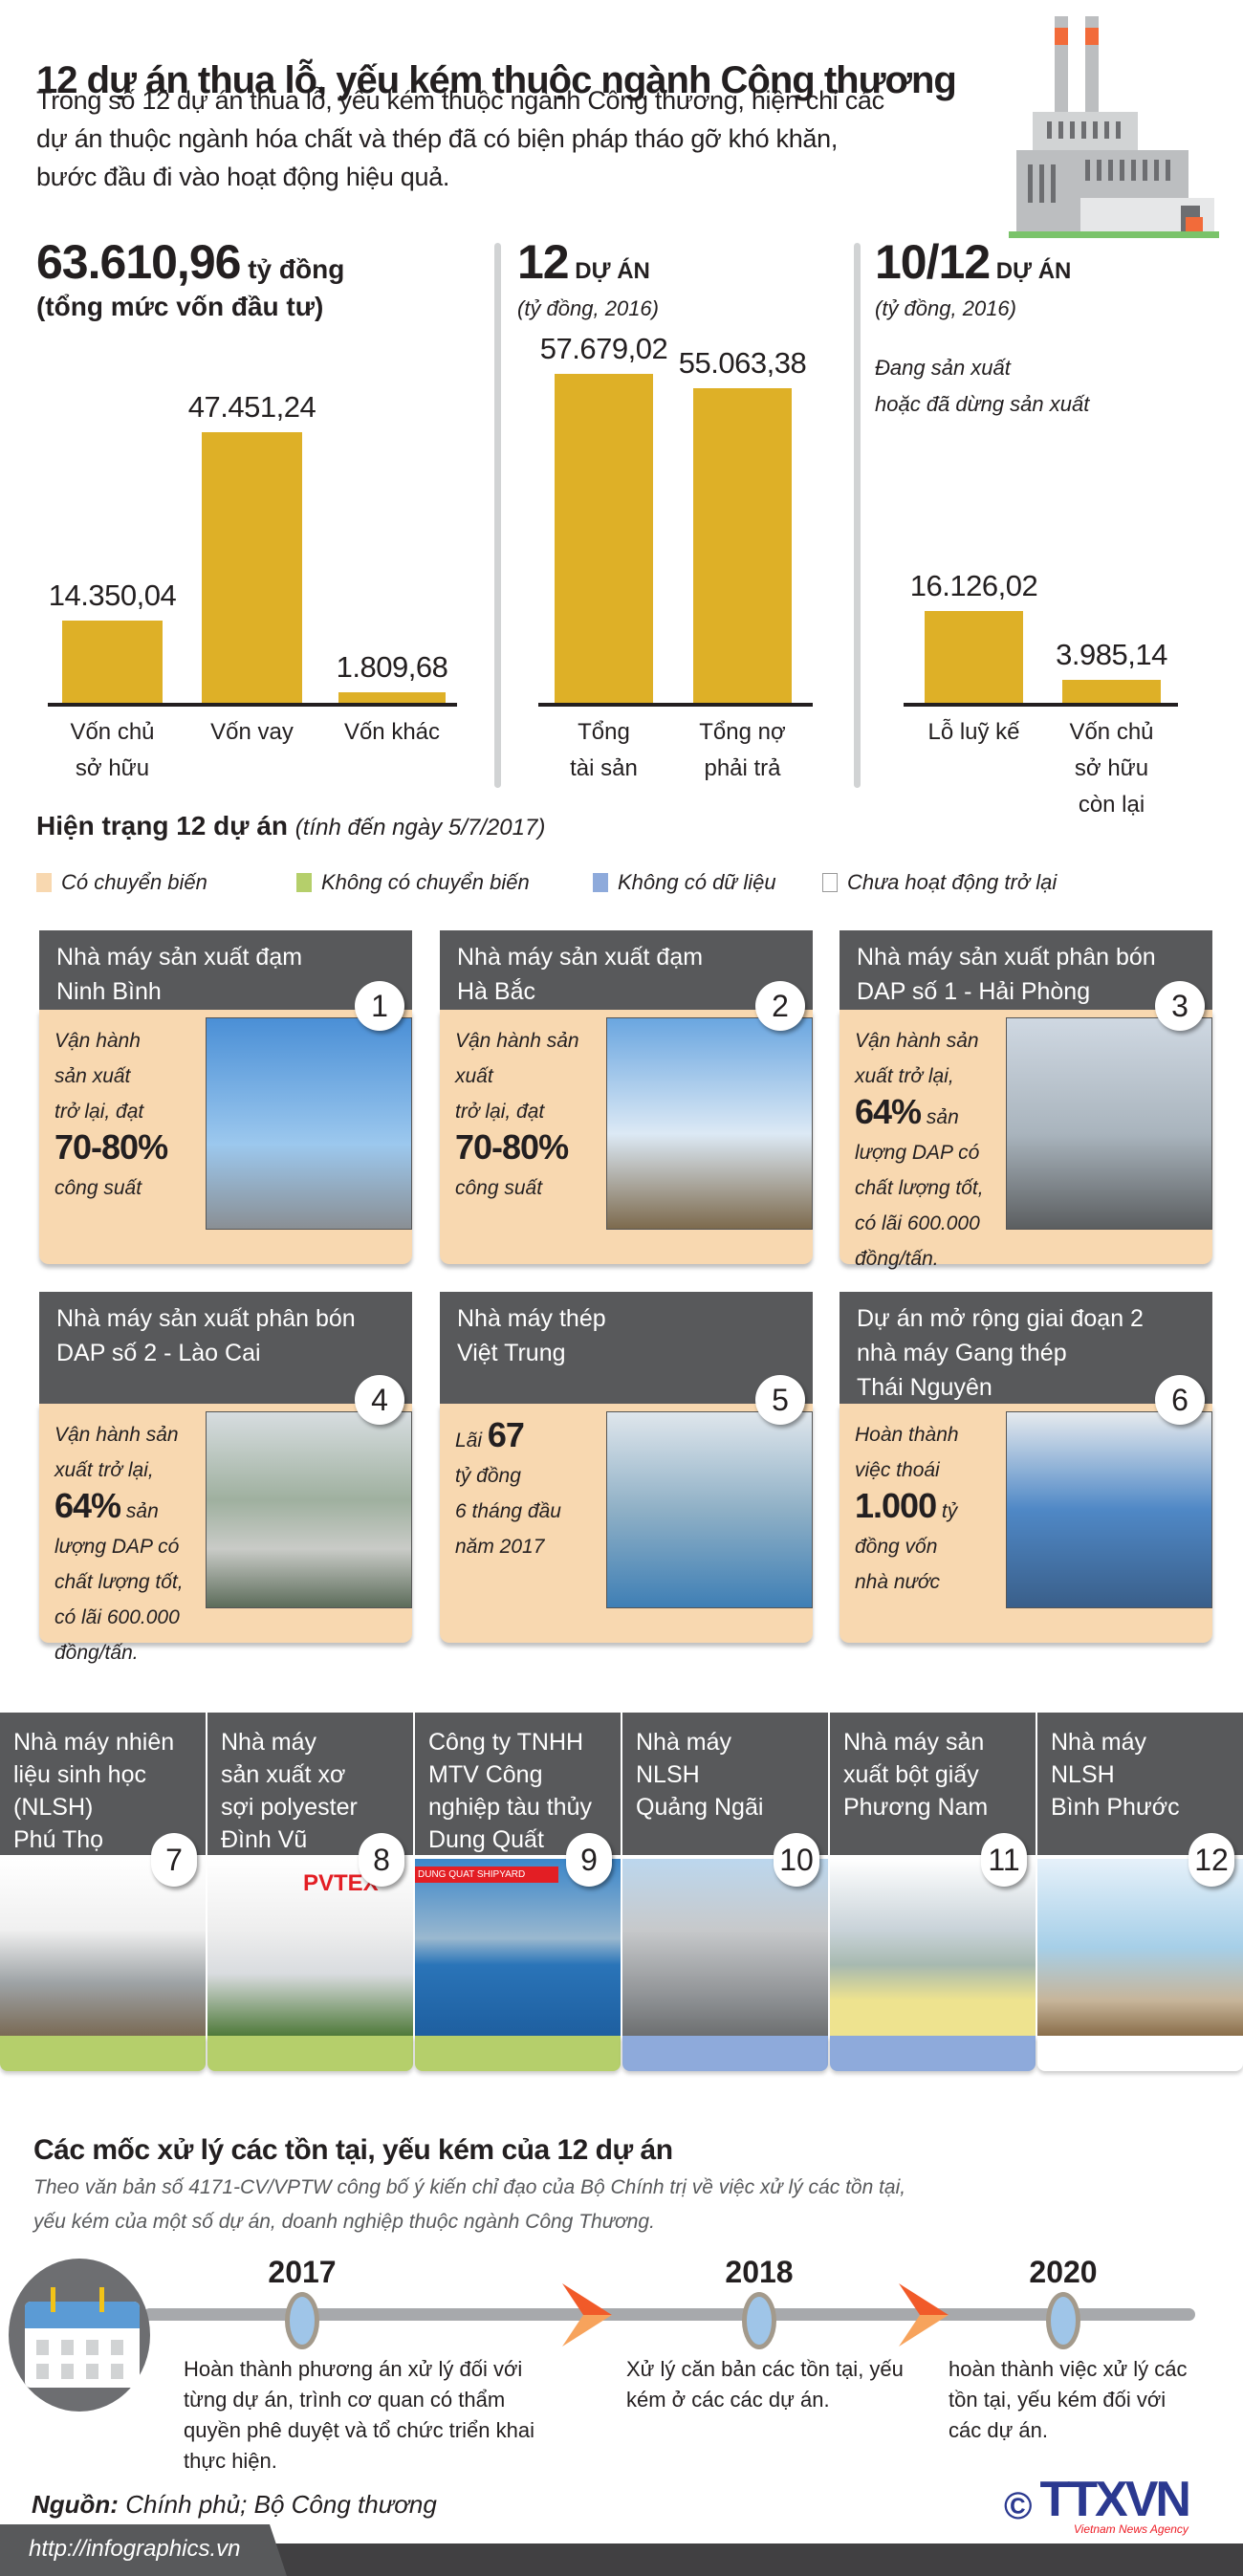 This screenshot has height=2576, width=1243. What do you see at coordinates (939, 882) in the screenshot?
I see `legend-item: Chưa hoạt động trở lại` at bounding box center [939, 882].